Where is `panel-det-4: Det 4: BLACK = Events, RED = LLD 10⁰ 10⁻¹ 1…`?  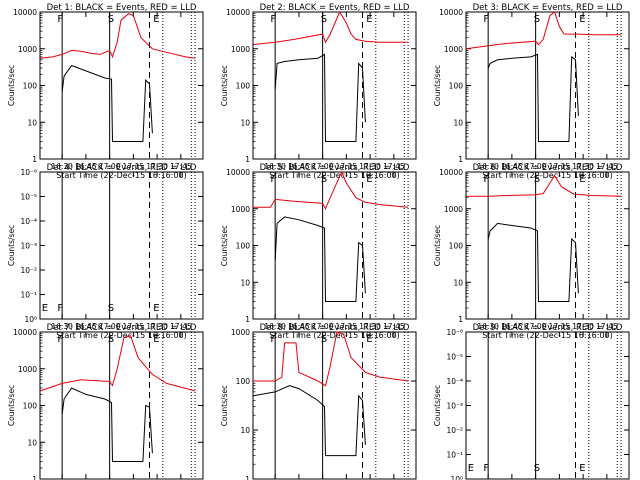 panel-det-4: Det 4: BLACK = Events, RED = LLD 10⁰ 10⁻¹ 1… is located at coordinates (105, 251).